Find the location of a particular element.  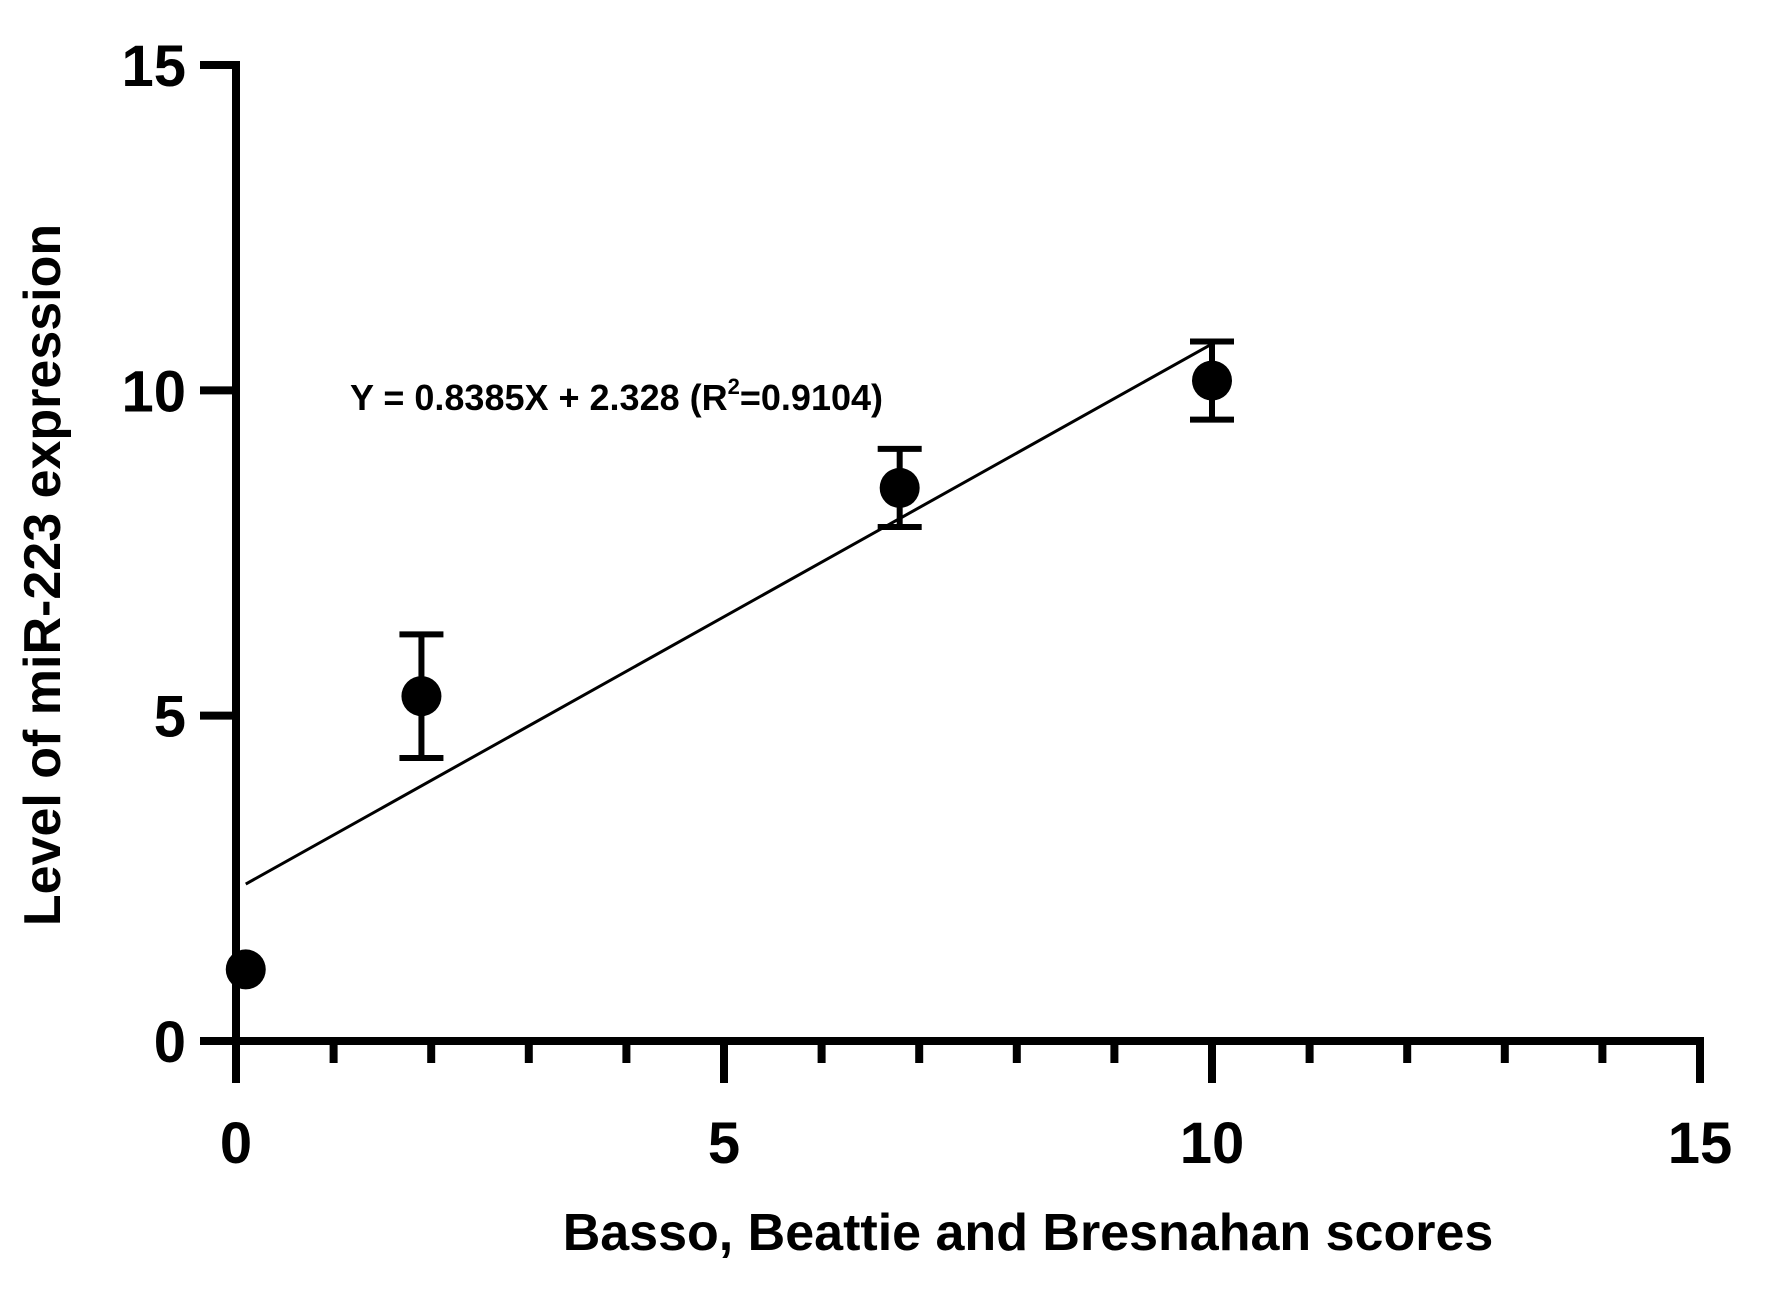

x-tick-label: 10 is located at coordinates (1212, 1143).